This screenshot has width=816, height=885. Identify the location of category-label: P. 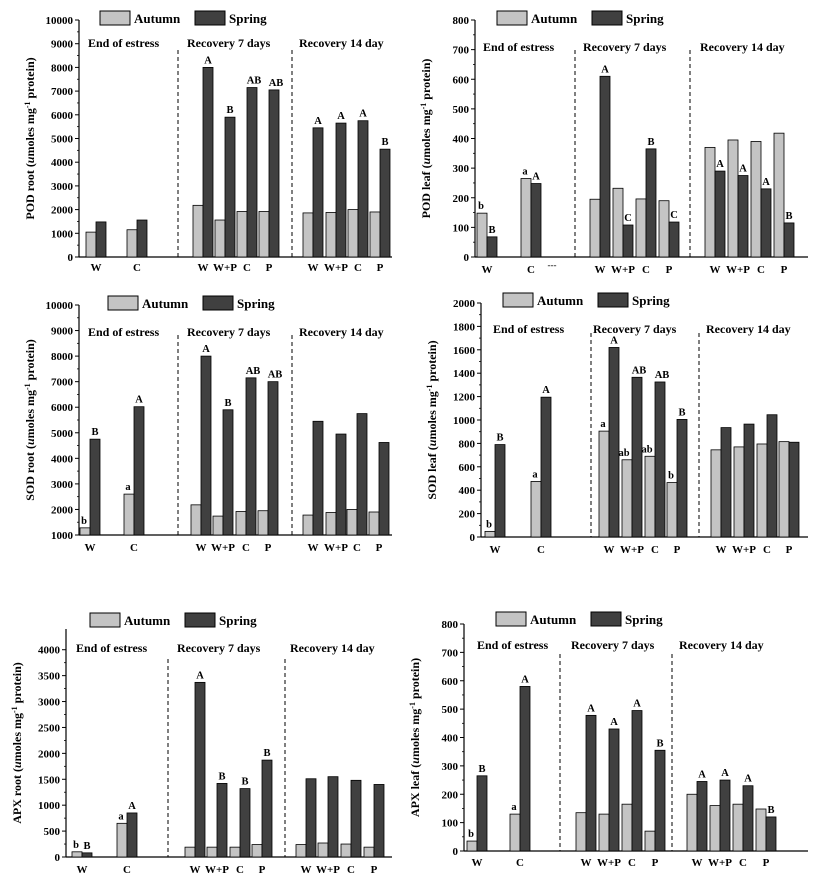
(784, 270).